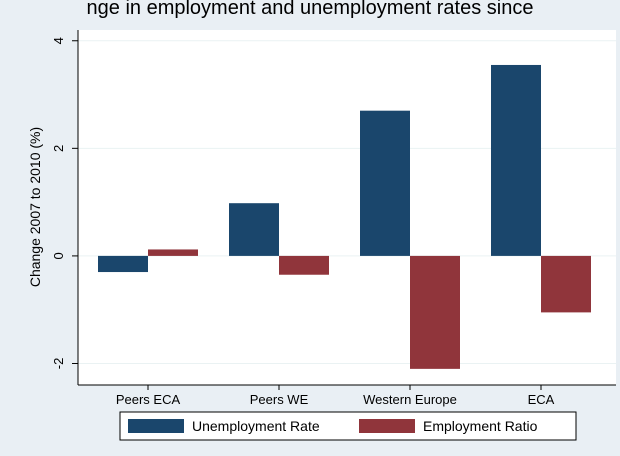 This screenshot has height=456, width=620. I want to click on y-tick-label: 2, so click(58, 148).